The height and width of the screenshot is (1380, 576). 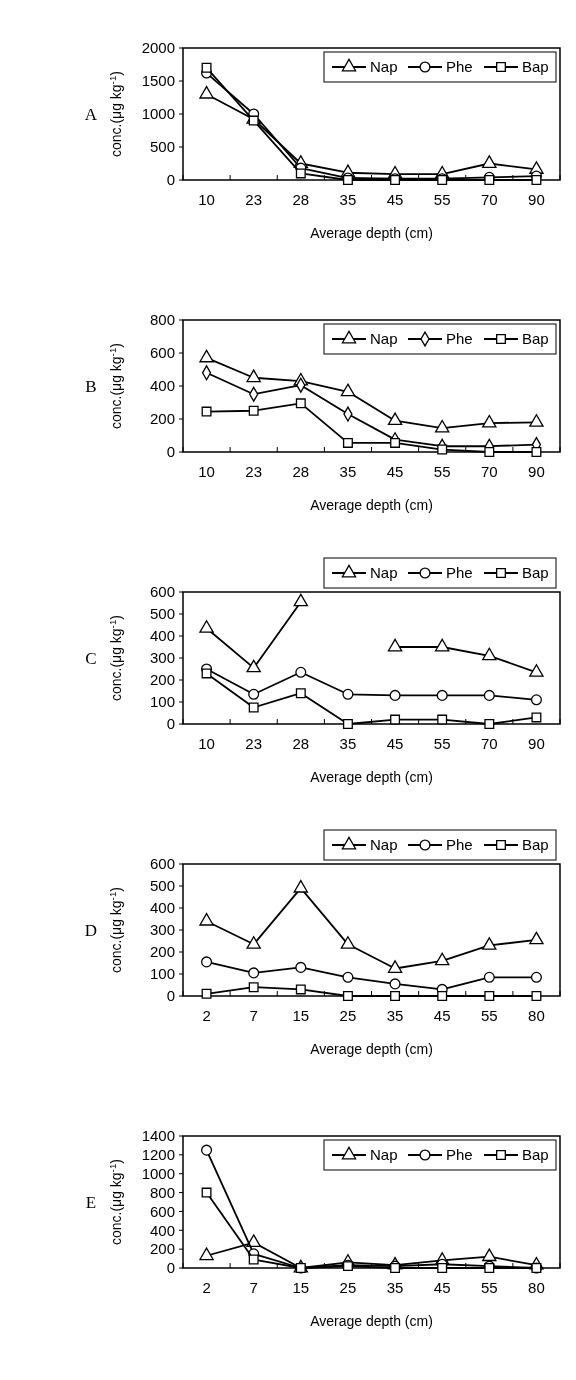 What do you see at coordinates (91, 386) in the screenshot?
I see `text: B` at bounding box center [91, 386].